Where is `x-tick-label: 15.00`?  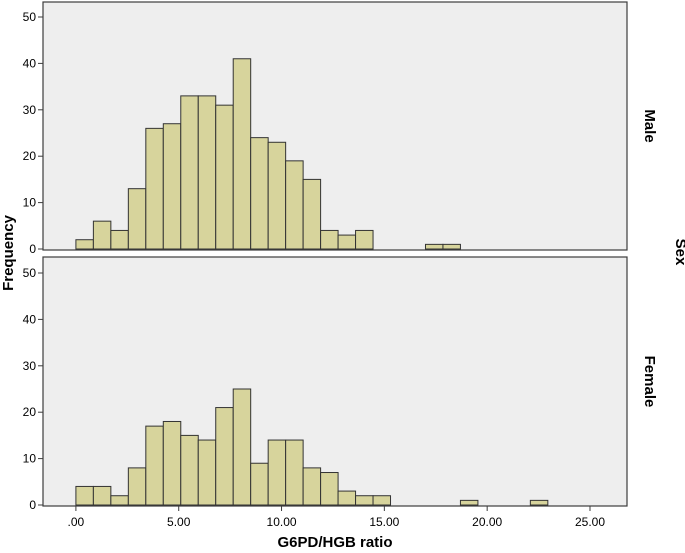 x-tick-label: 15.00 is located at coordinates (384, 522).